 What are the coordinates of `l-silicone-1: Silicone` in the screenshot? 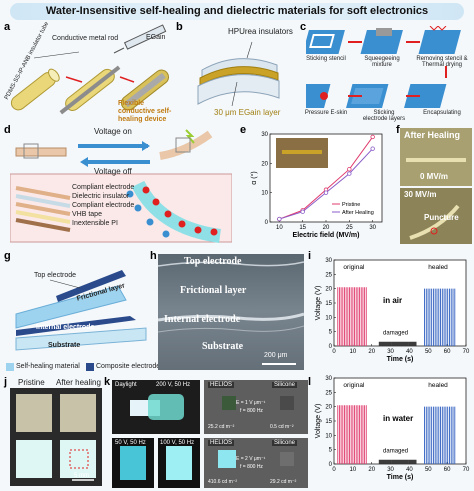 It's located at (285, 385).